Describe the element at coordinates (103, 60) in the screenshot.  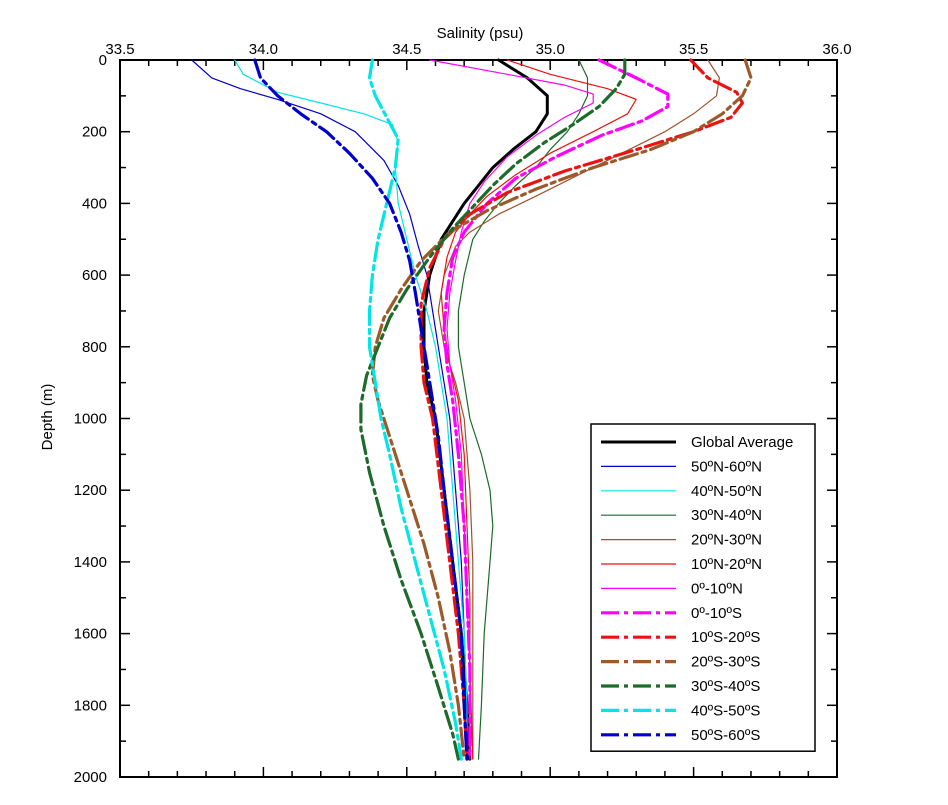
I see `y-tick-label: 0` at that location.